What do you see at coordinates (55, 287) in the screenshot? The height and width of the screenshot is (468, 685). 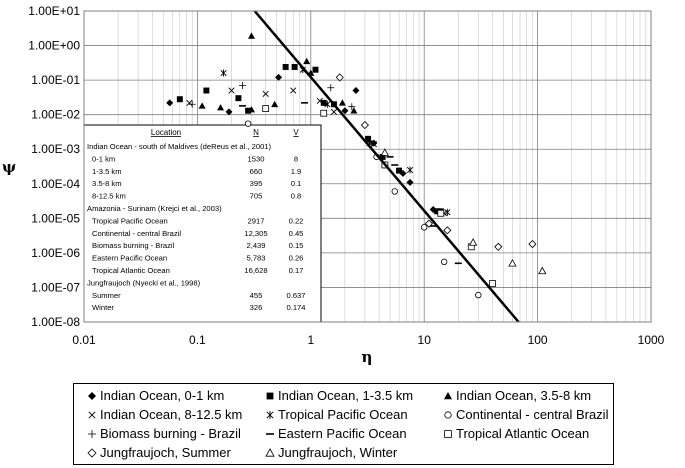 I see `y-tick-label: 1.00E-07` at bounding box center [55, 287].